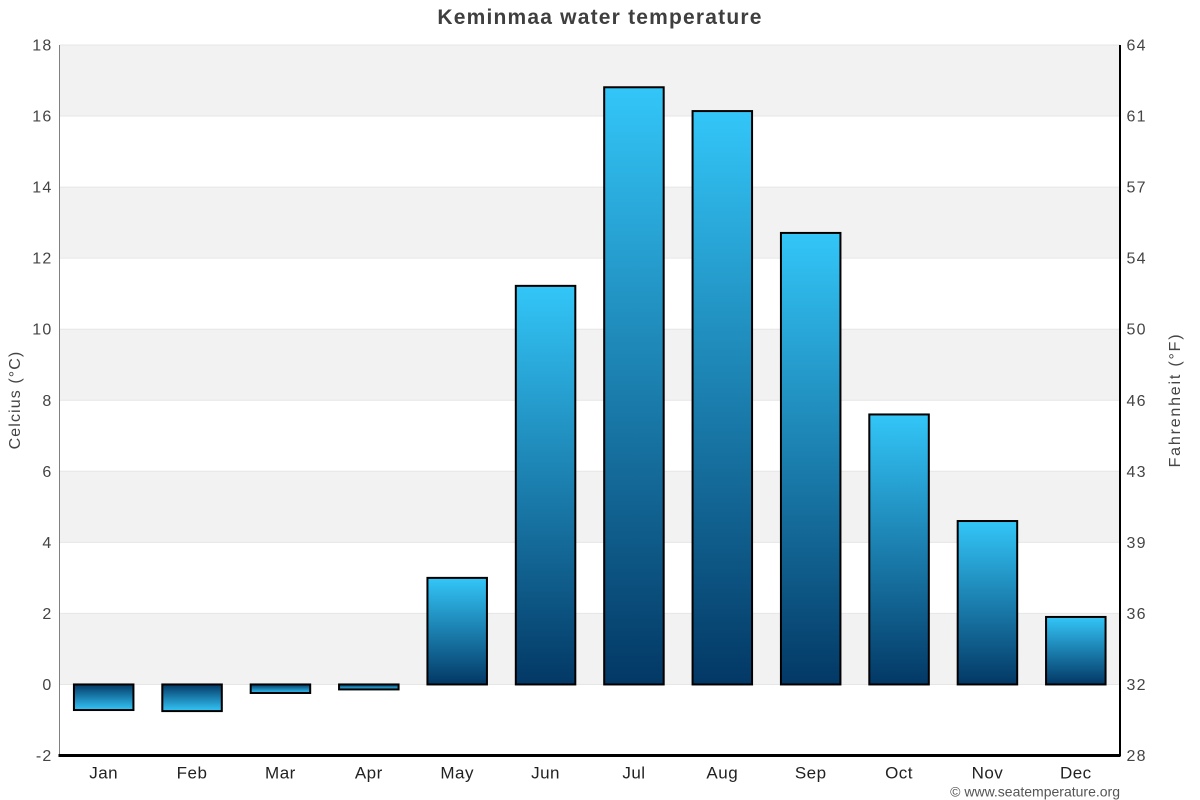  I want to click on svg-text: Dec, so click(1076, 773).